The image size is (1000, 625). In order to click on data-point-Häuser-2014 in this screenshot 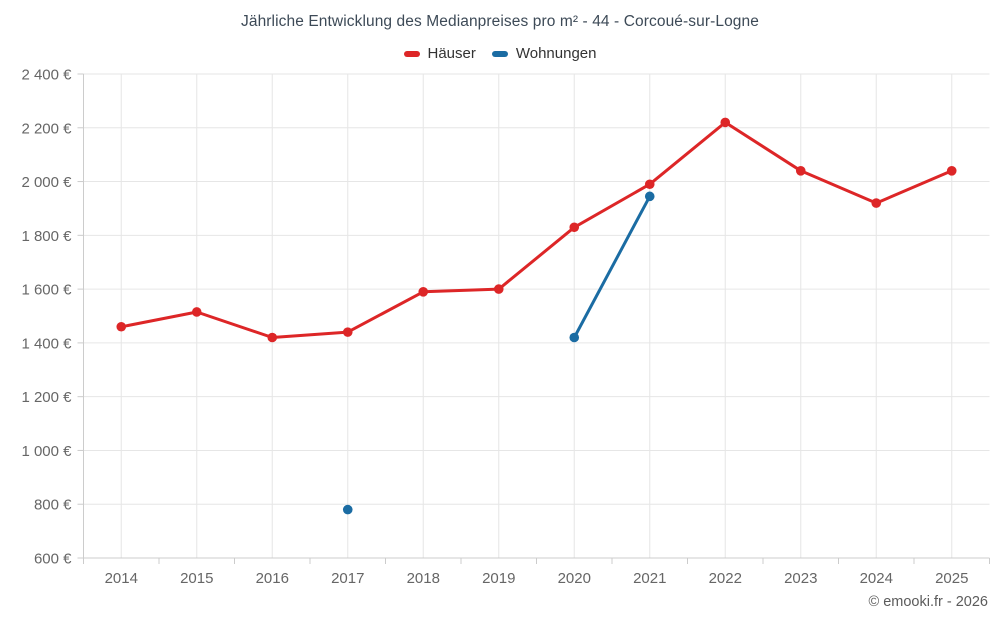, I will do `click(121, 326)`.